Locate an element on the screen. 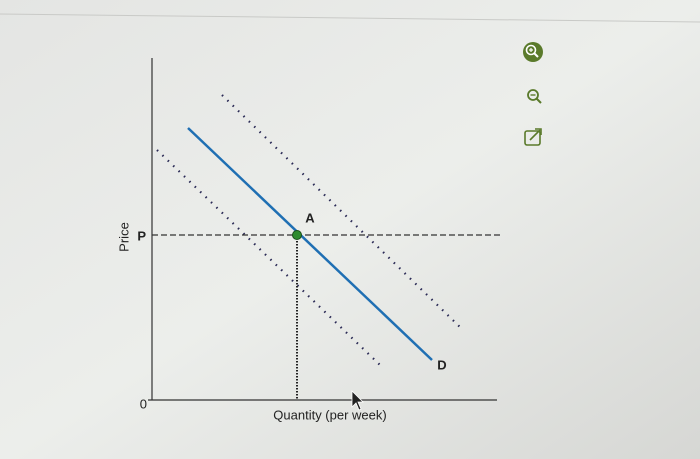  point-label: A is located at coordinates (310, 217).